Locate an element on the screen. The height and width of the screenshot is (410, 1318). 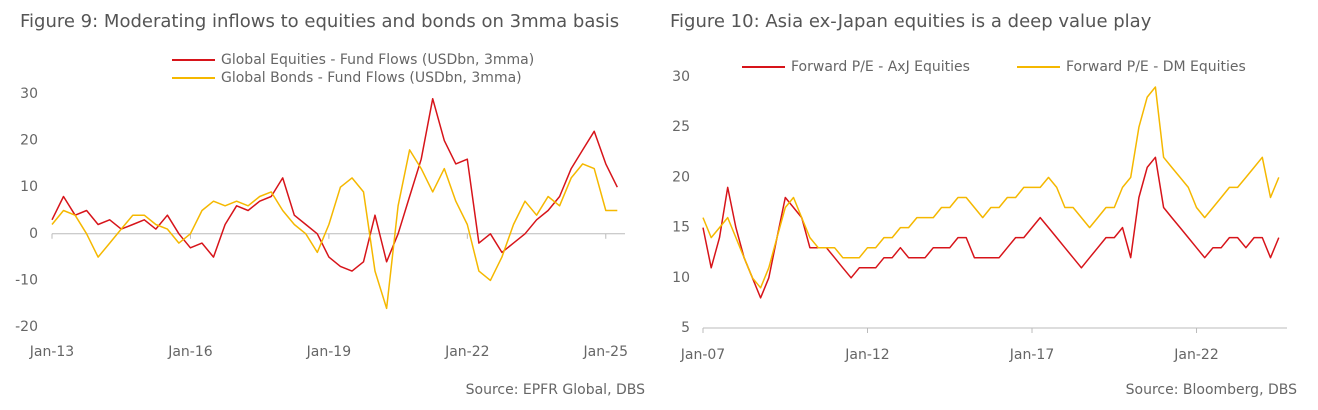
x-tick-label: Jan-16 is located at coordinates (190, 352).